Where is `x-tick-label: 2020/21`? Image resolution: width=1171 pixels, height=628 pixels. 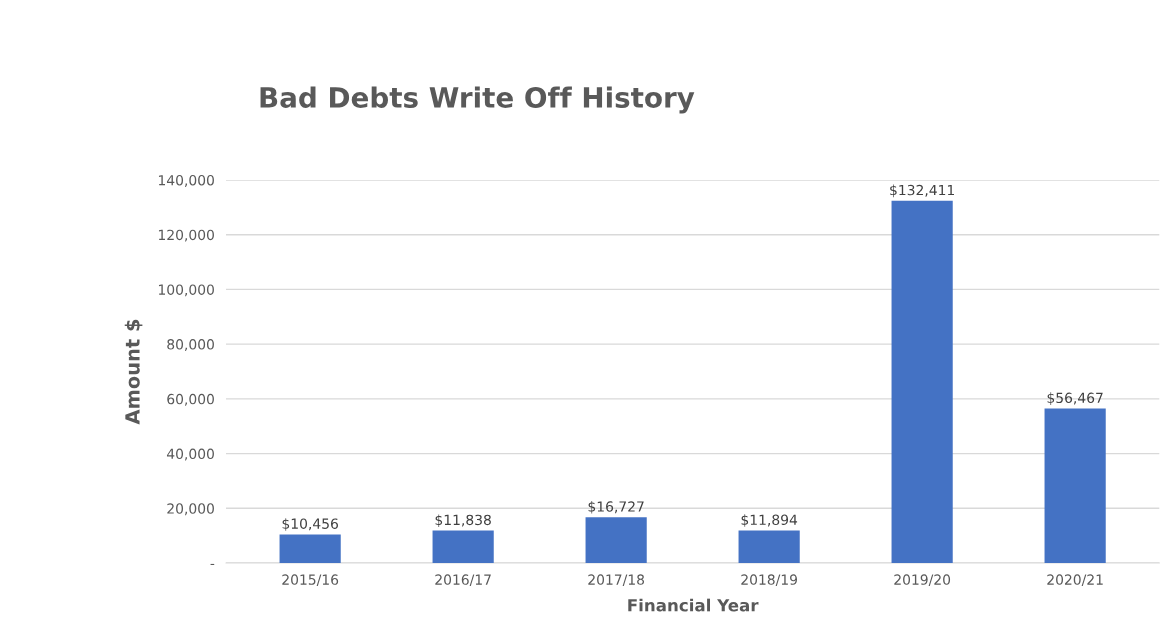 x-tick-label: 2020/21 is located at coordinates (1075, 580).